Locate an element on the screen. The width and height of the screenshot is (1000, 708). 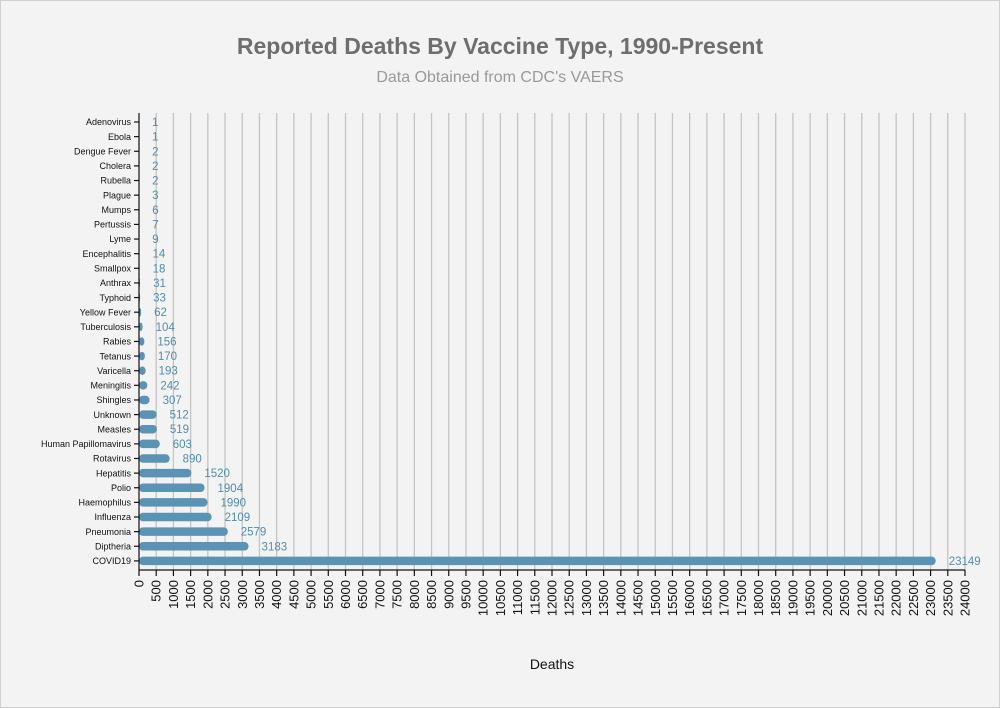
value-label: 104 is located at coordinates (166, 328).